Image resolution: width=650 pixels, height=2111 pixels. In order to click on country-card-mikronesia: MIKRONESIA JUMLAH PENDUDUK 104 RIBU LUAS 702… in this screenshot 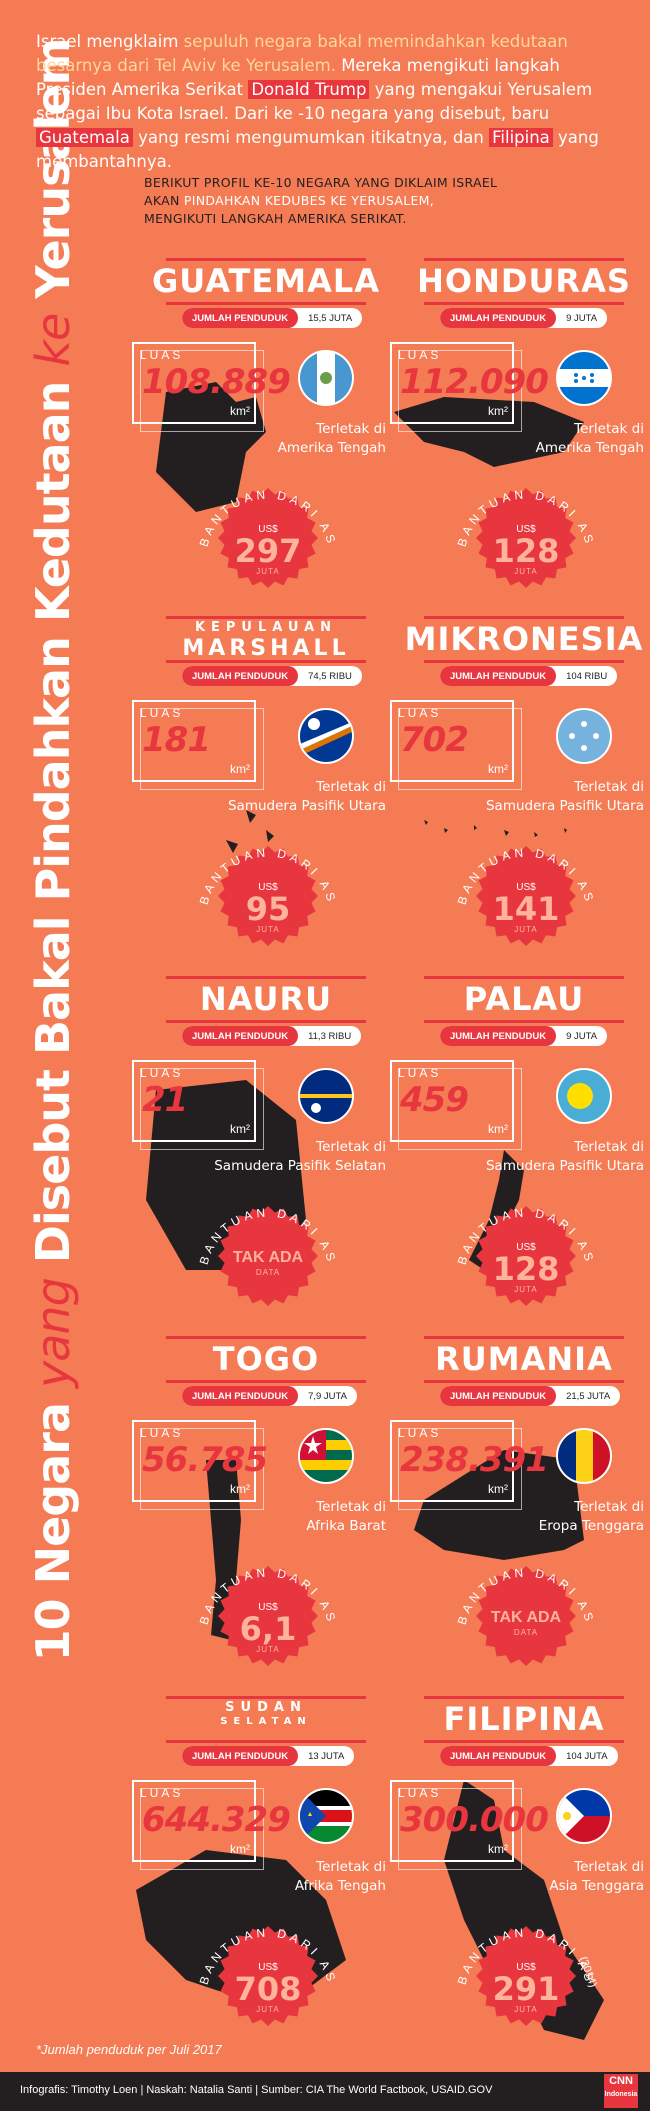, I will do `click(517, 783)`.